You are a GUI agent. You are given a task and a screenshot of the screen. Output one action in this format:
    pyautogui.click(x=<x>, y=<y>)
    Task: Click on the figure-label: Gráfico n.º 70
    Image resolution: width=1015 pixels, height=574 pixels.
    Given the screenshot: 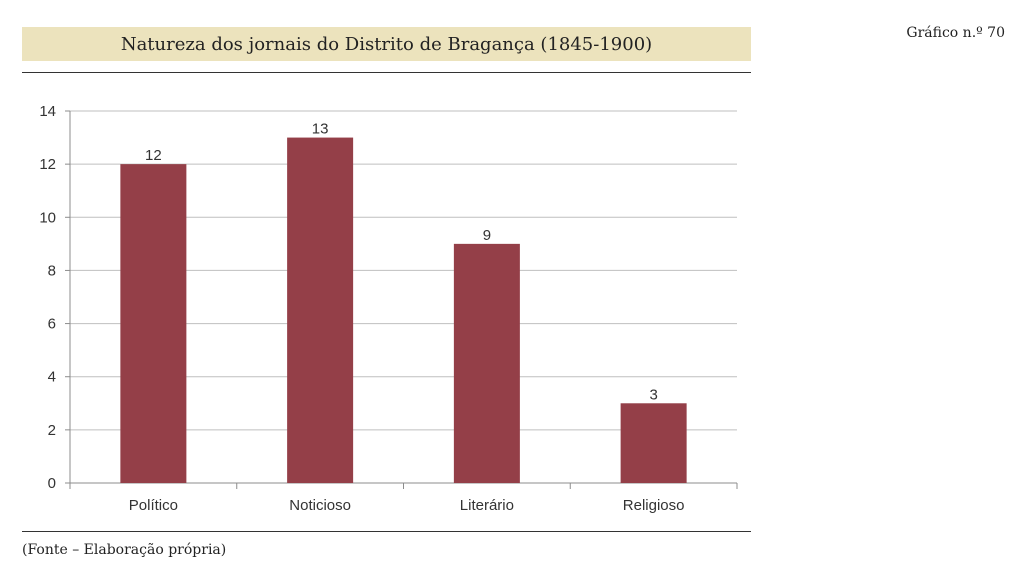 What is the action you would take?
    pyautogui.click(x=955, y=33)
    